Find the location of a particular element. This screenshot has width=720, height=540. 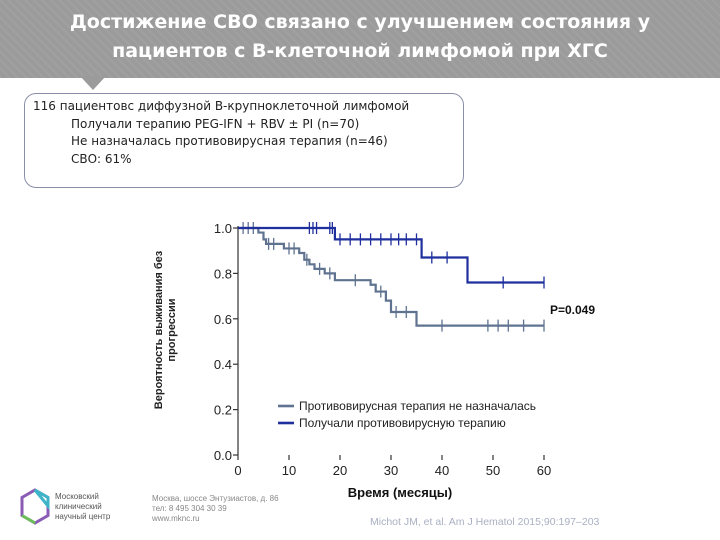

address-website: www.mknc.ru is located at coordinates (176, 518).